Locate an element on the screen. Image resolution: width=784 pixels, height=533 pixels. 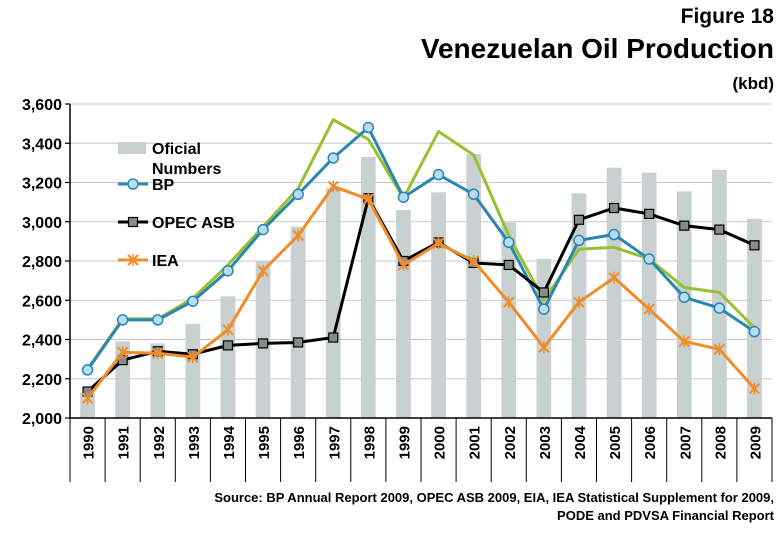
y-tick-label: 3,600 is located at coordinates (42, 105).